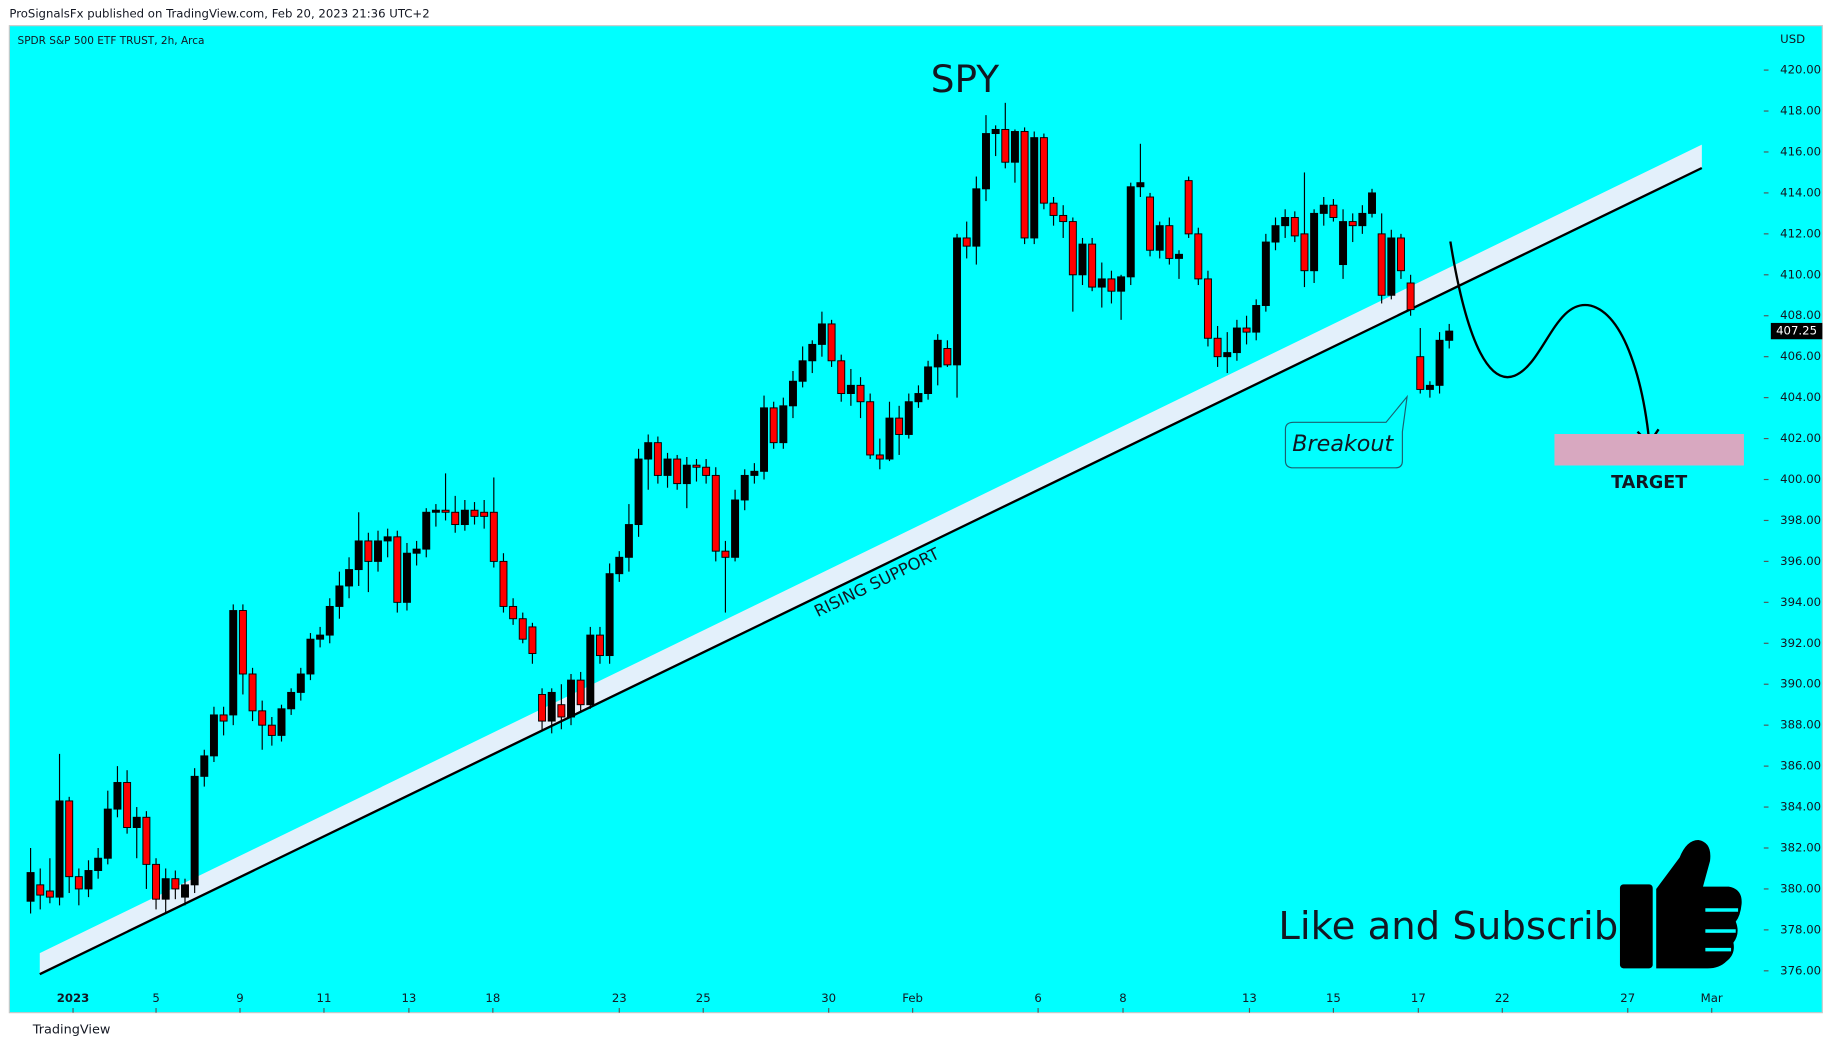 The height and width of the screenshot is (1050, 1834). What do you see at coordinates (1800, 356) in the screenshot?
I see `y-tick-label: 406.00` at bounding box center [1800, 356].